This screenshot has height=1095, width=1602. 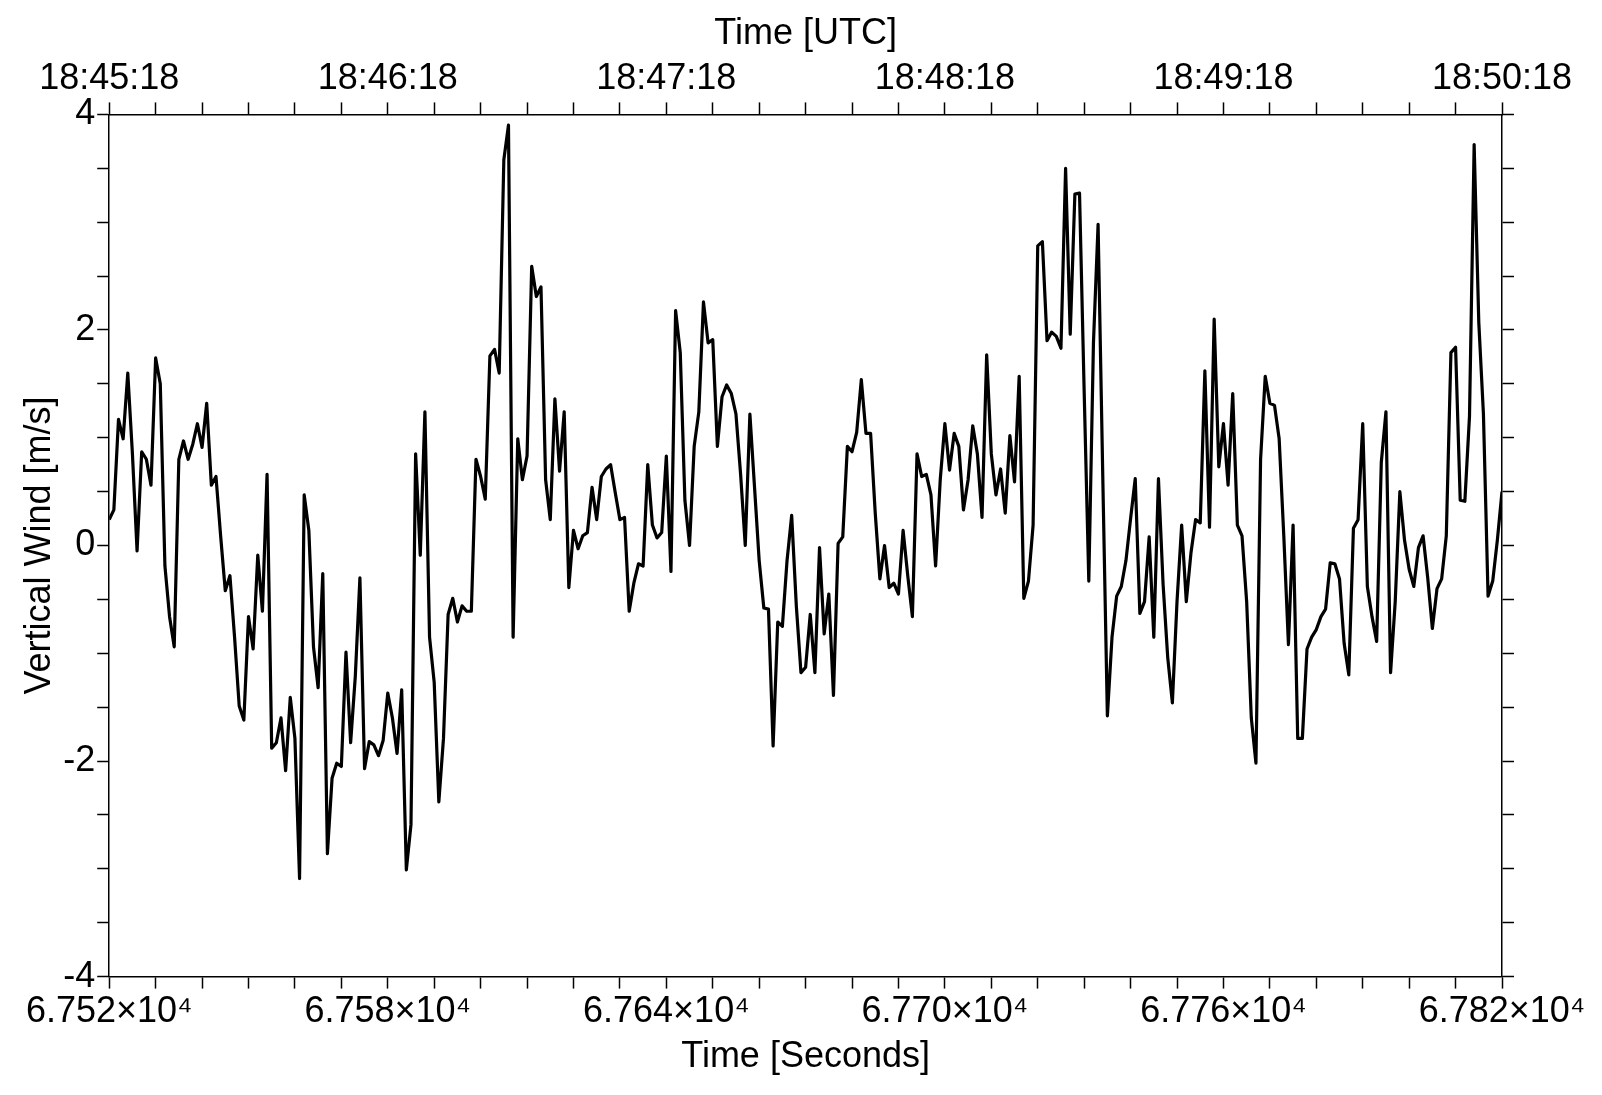 I want to click on x2-tick-label: 18:46:18, so click(x=387, y=76).